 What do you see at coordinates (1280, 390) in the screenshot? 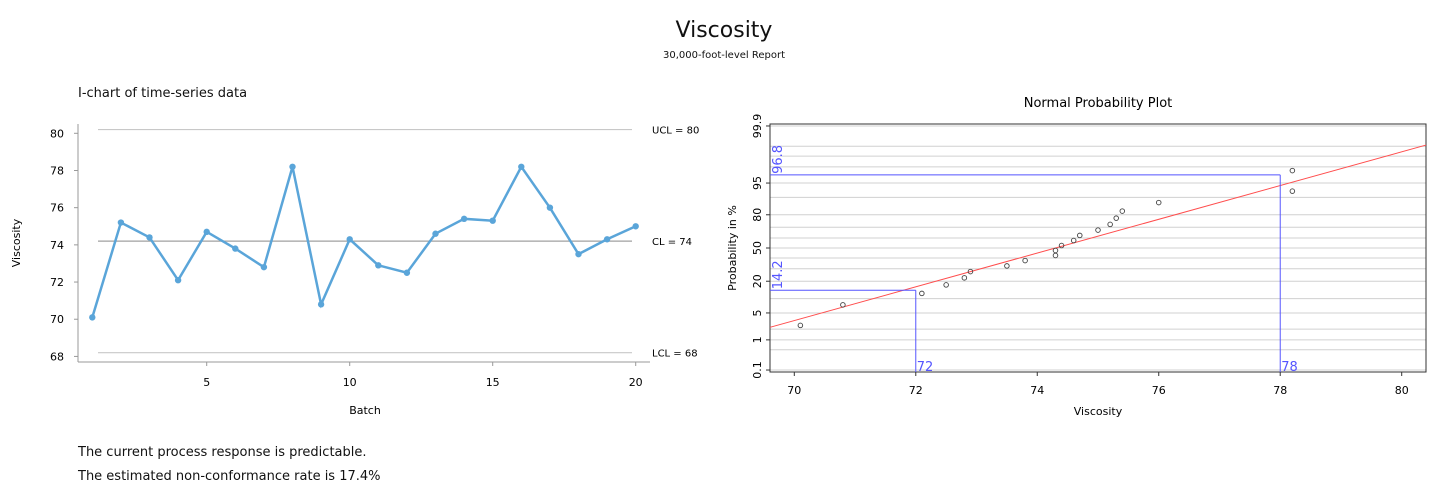
I see `npp-x-tick-label: 78` at bounding box center [1280, 390].